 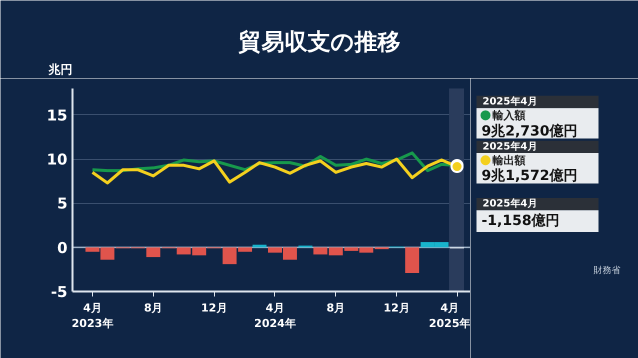 What do you see at coordinates (530, 131) in the screenshot?
I see `annotation: 9兆2,730億円` at bounding box center [530, 131].